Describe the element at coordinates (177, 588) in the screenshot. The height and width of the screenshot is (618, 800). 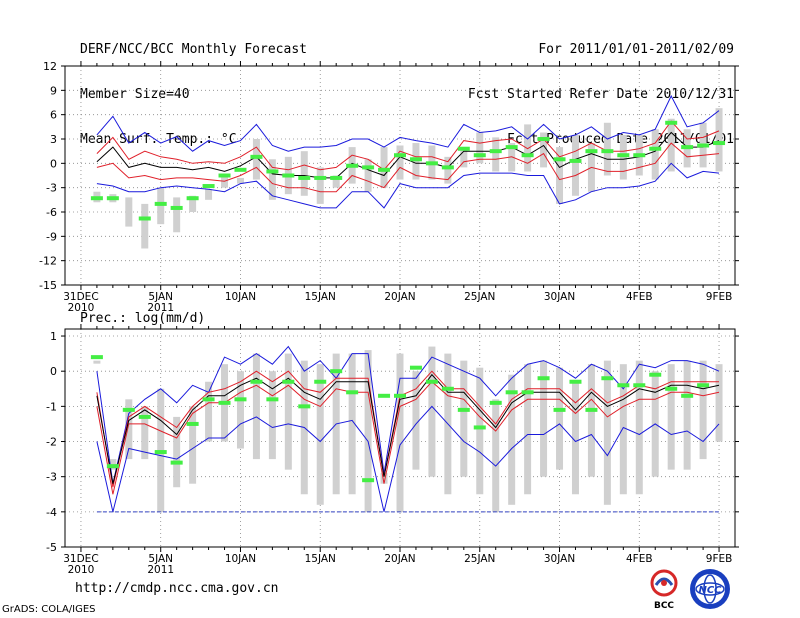
I see `footer-url: http://cmdp.ncc.cma.gov.cn` at that location.